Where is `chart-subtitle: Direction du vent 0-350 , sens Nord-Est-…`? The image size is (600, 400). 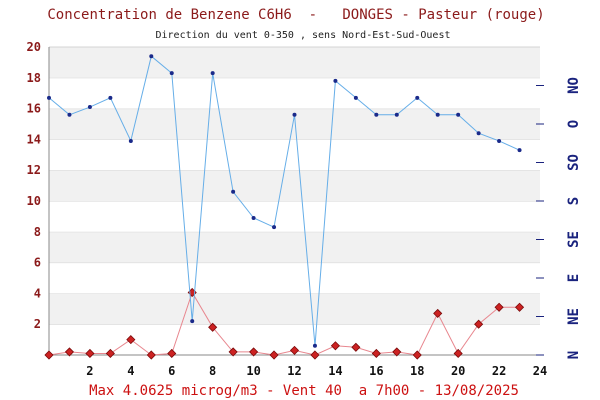 chart-subtitle: Direction du vent 0-350 , sens Nord-Est-… is located at coordinates (302, 35).